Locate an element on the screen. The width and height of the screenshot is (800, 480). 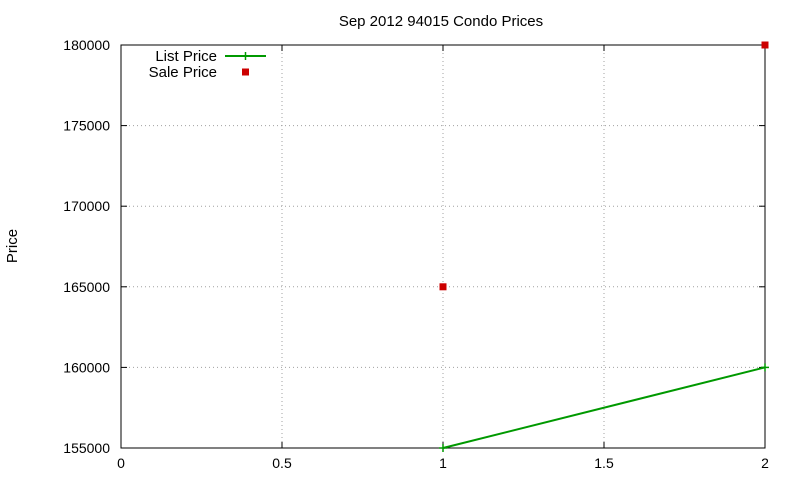
series-list-price is located at coordinates (604, 407).